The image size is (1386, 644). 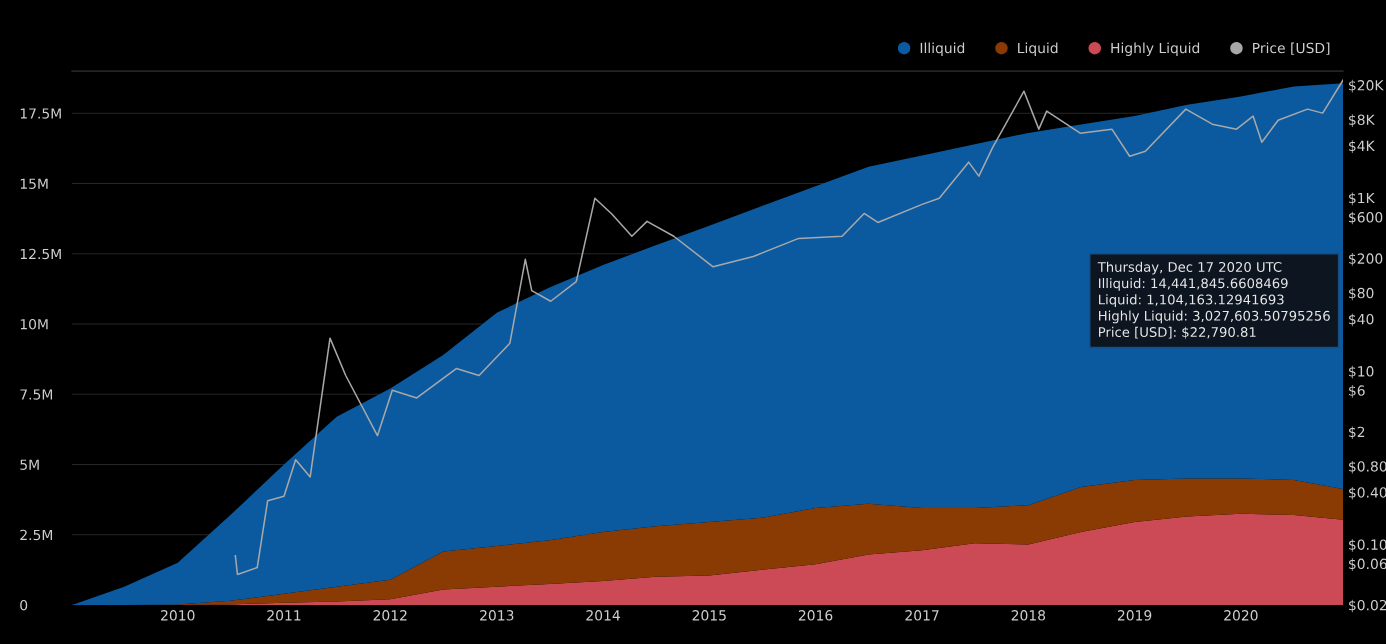 What do you see at coordinates (1366, 86) in the screenshot?
I see `y2-tick-label: $20K` at bounding box center [1366, 86].